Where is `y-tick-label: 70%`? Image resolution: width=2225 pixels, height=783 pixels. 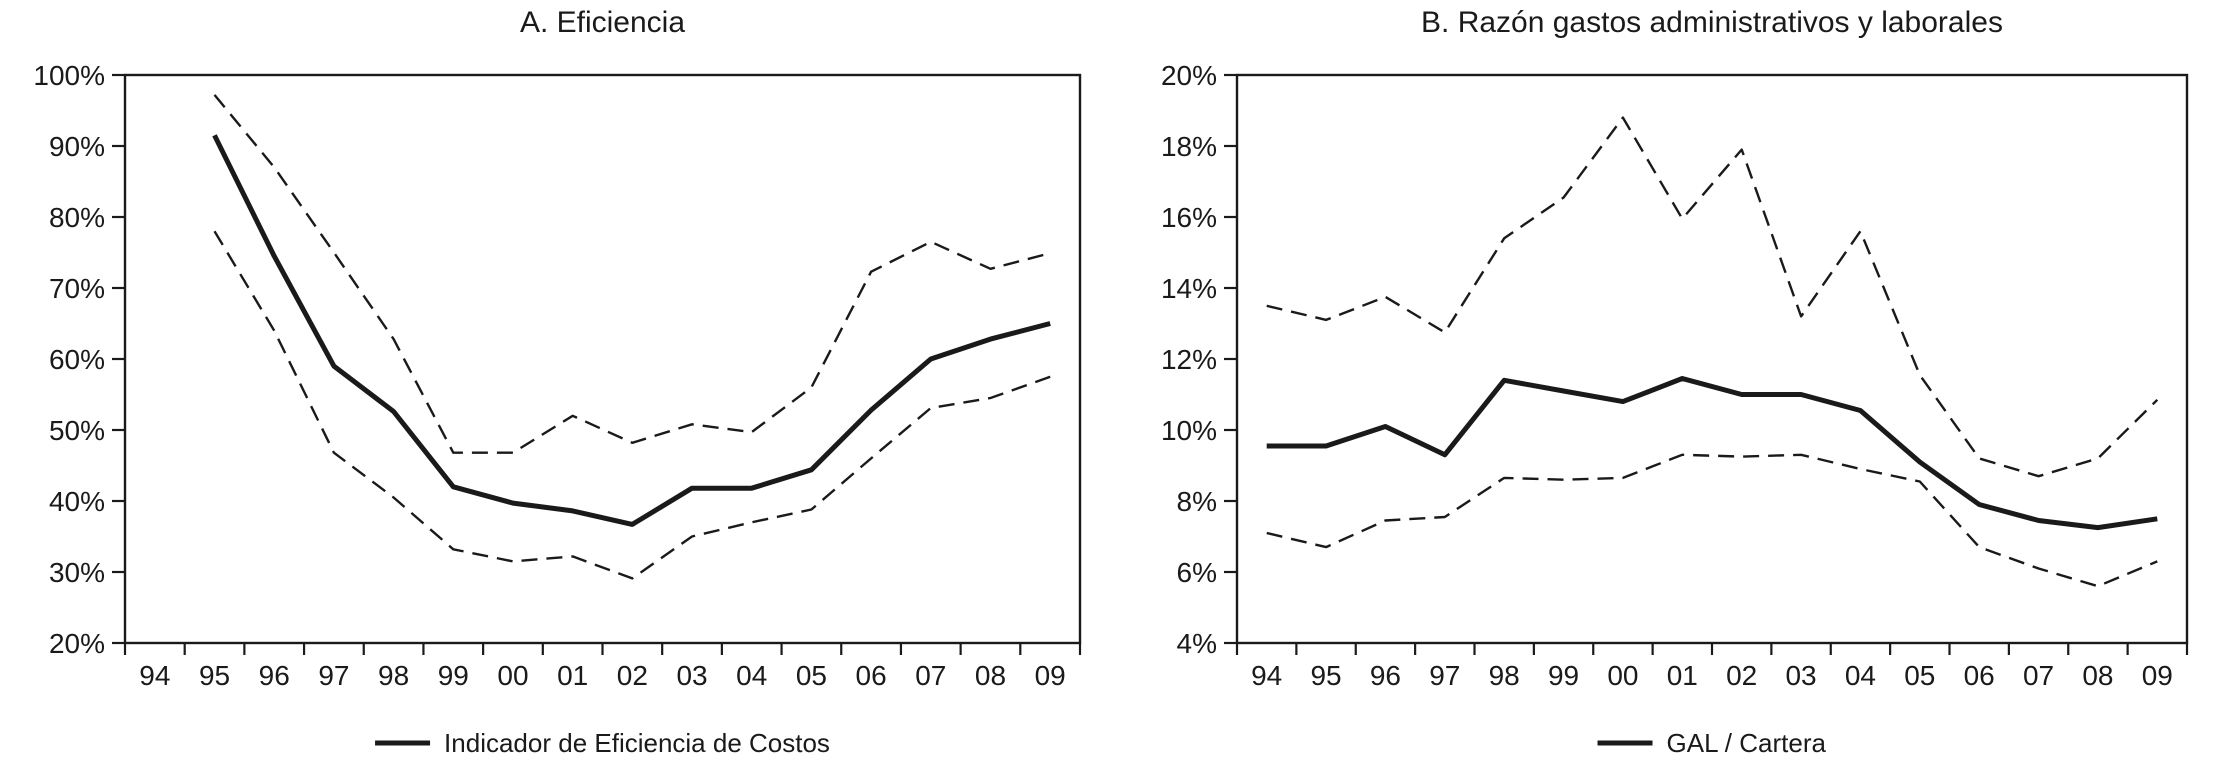
y-tick-label: 70% is located at coordinates (77, 288).